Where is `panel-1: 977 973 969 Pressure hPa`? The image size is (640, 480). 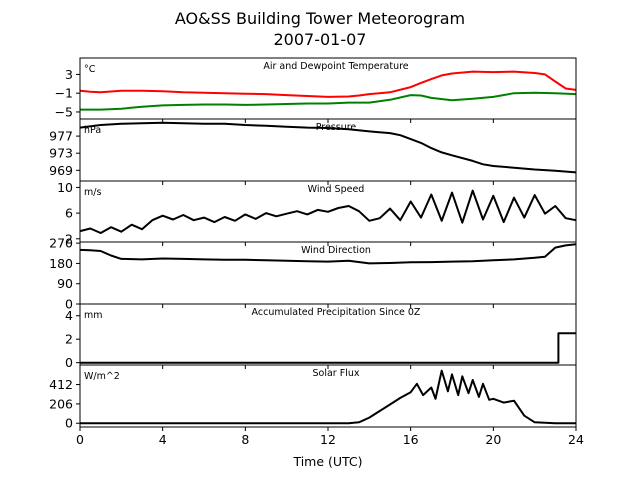 panel-1: 977 973 969 Pressure hPa is located at coordinates (313, 151).